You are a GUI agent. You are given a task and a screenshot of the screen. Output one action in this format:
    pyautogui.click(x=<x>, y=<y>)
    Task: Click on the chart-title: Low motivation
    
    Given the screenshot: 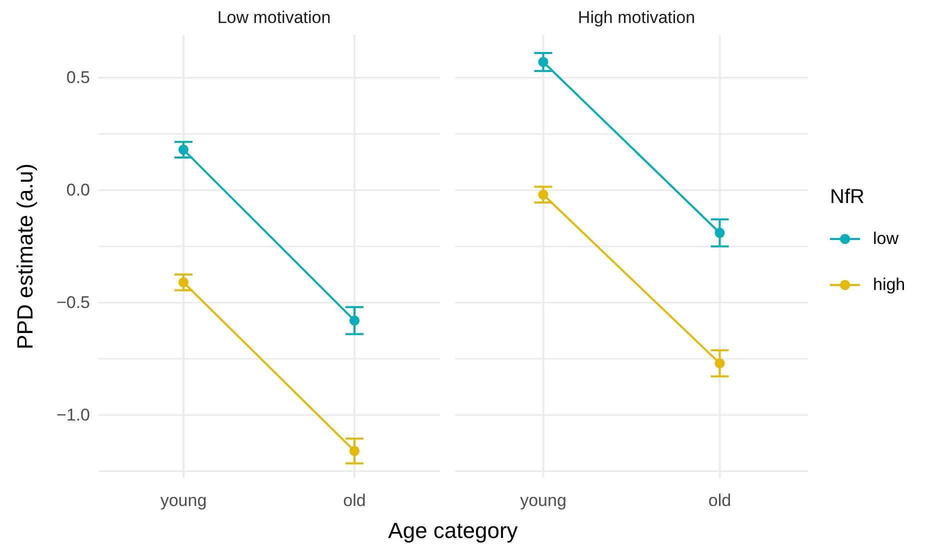 What is the action you would take?
    pyautogui.click(x=274, y=17)
    